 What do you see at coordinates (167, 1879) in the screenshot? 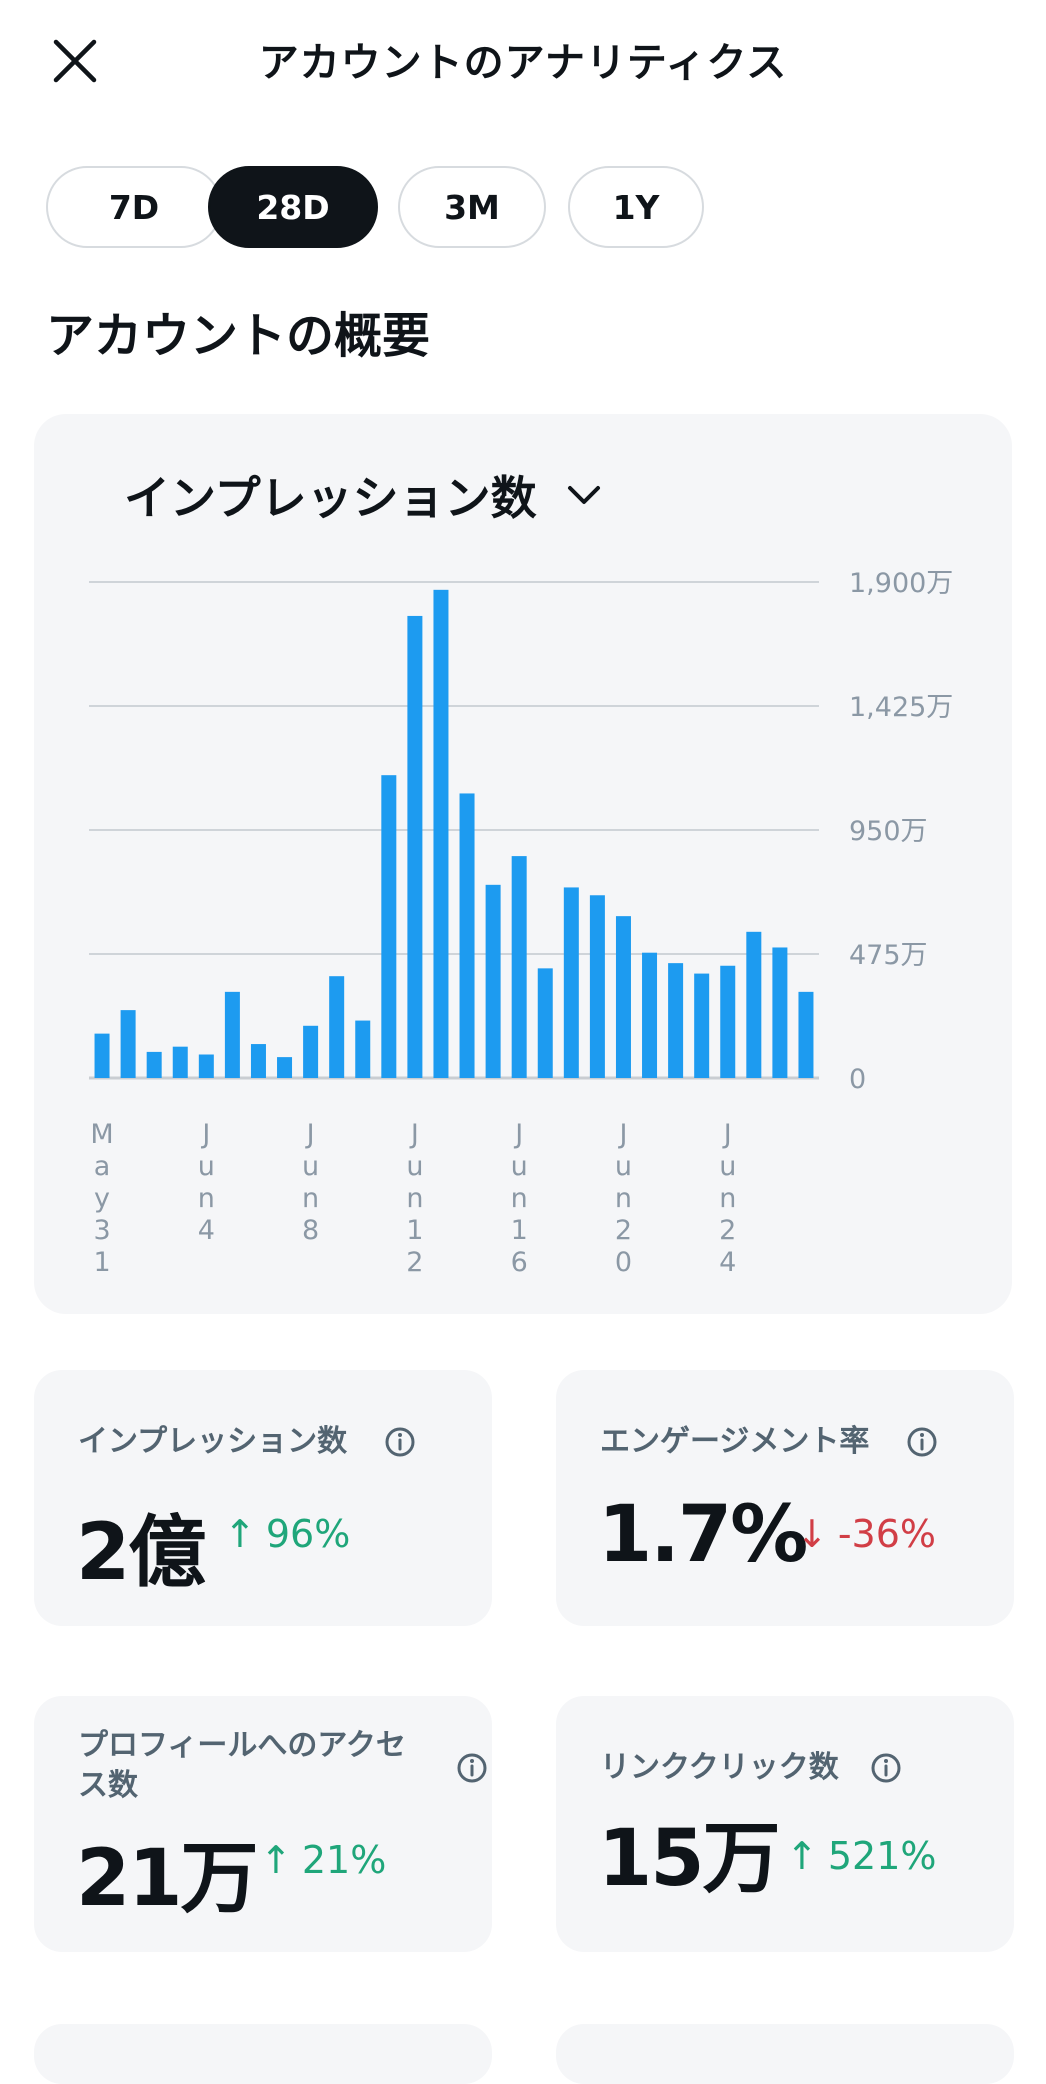
I see `stat-value: 21万` at bounding box center [167, 1879].